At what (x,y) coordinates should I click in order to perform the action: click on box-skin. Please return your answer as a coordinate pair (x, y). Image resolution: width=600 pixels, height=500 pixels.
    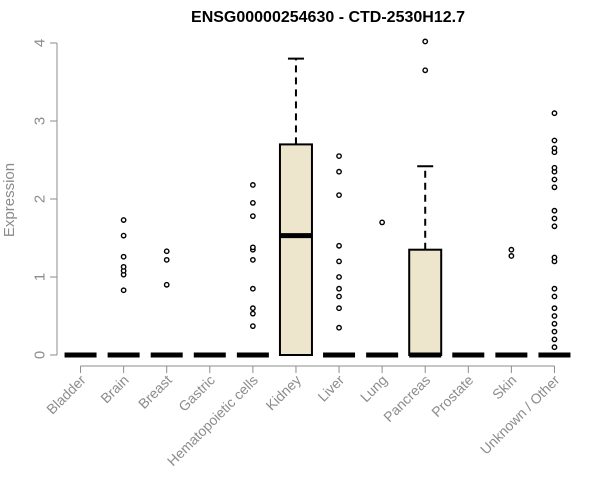
    Looking at the image, I should click on (511, 302).